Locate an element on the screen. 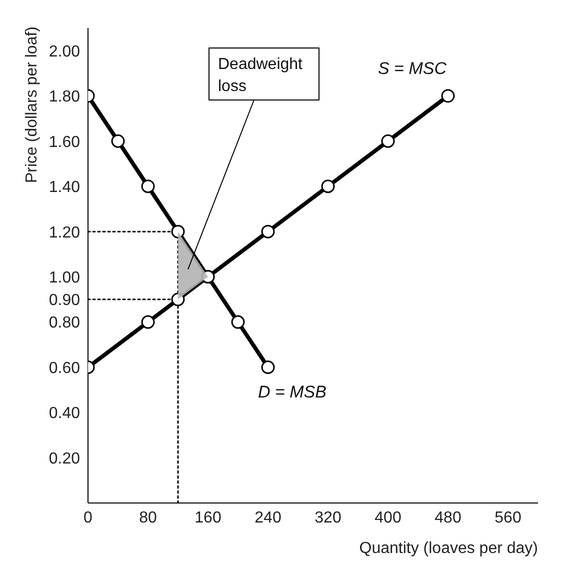  annotation: Deadweight loss is located at coordinates (261, 75).